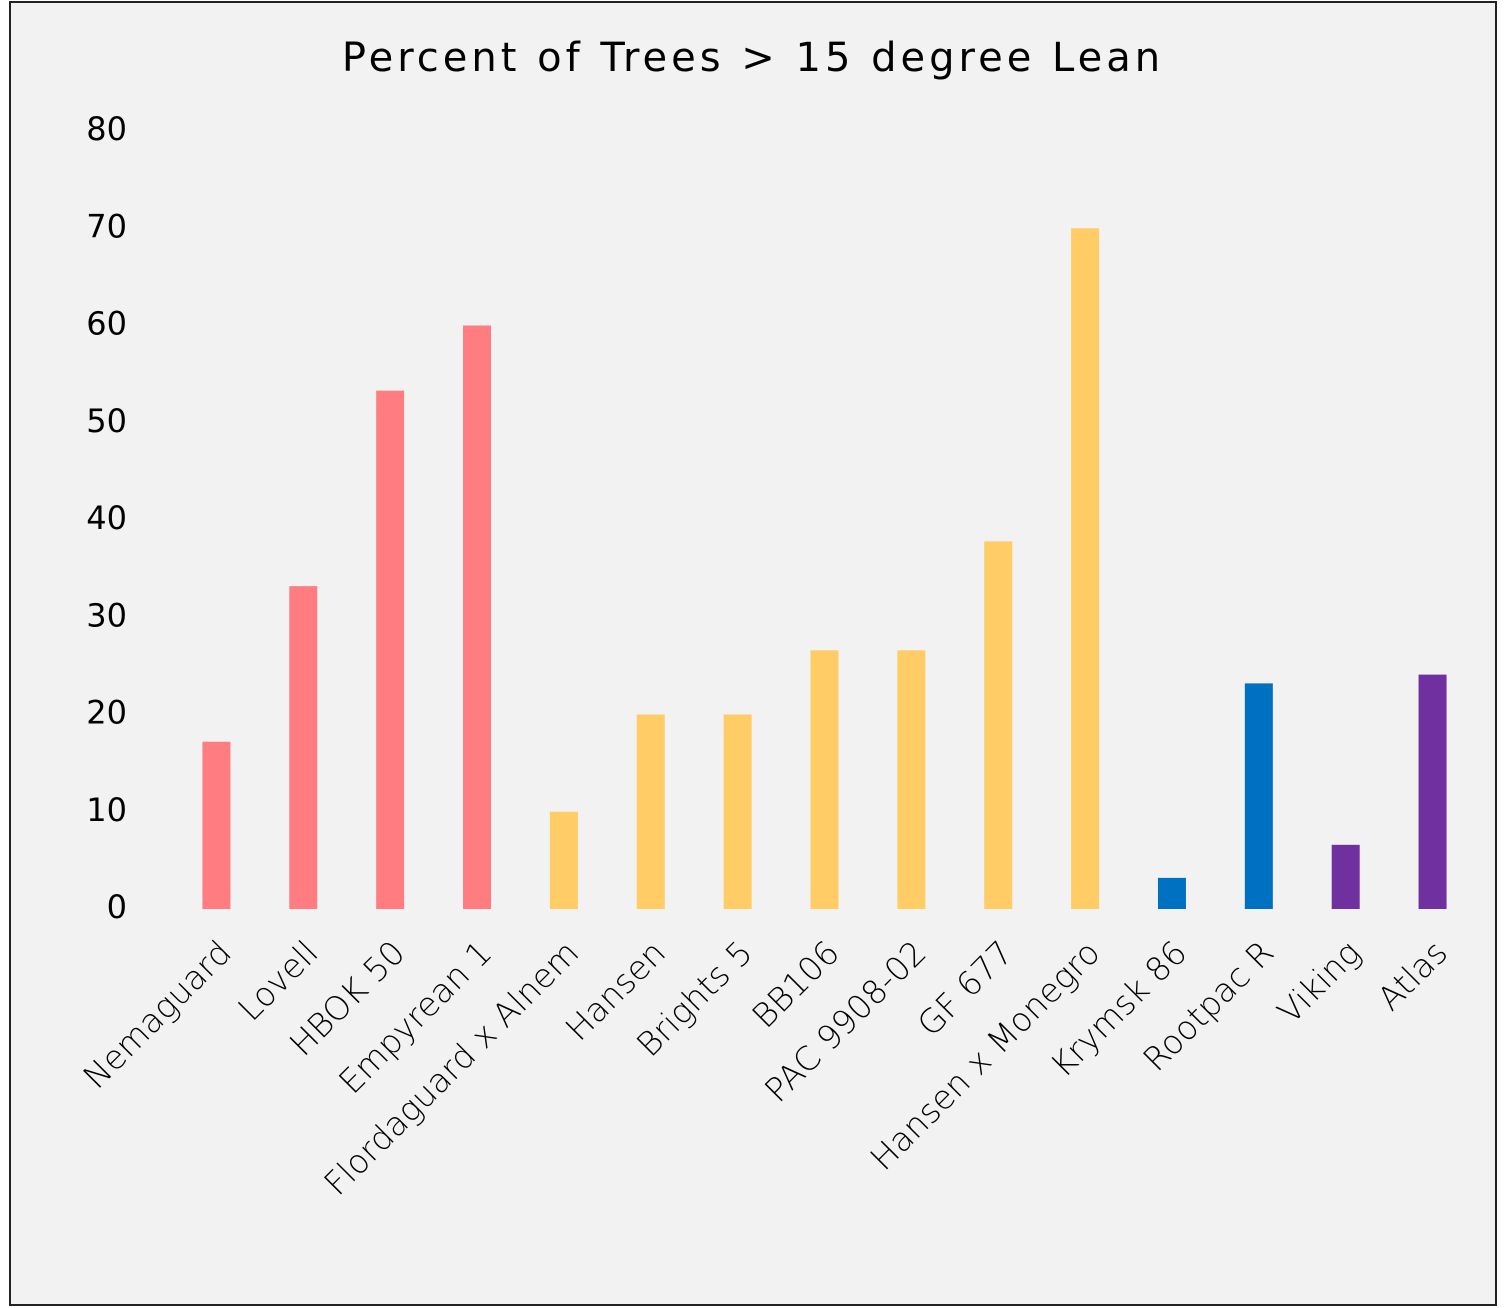  I want to click on y-tick-label: 10, so click(106, 810).